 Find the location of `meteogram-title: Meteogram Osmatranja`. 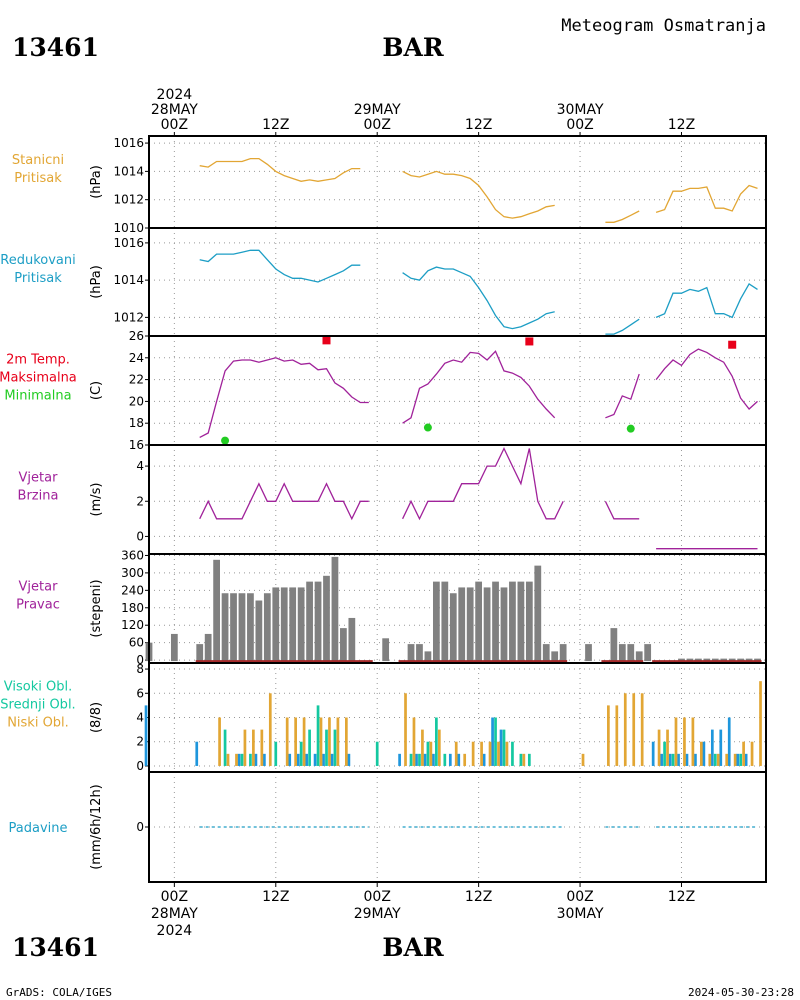

meteogram-title: Meteogram Osmatranja is located at coordinates (663, 26).